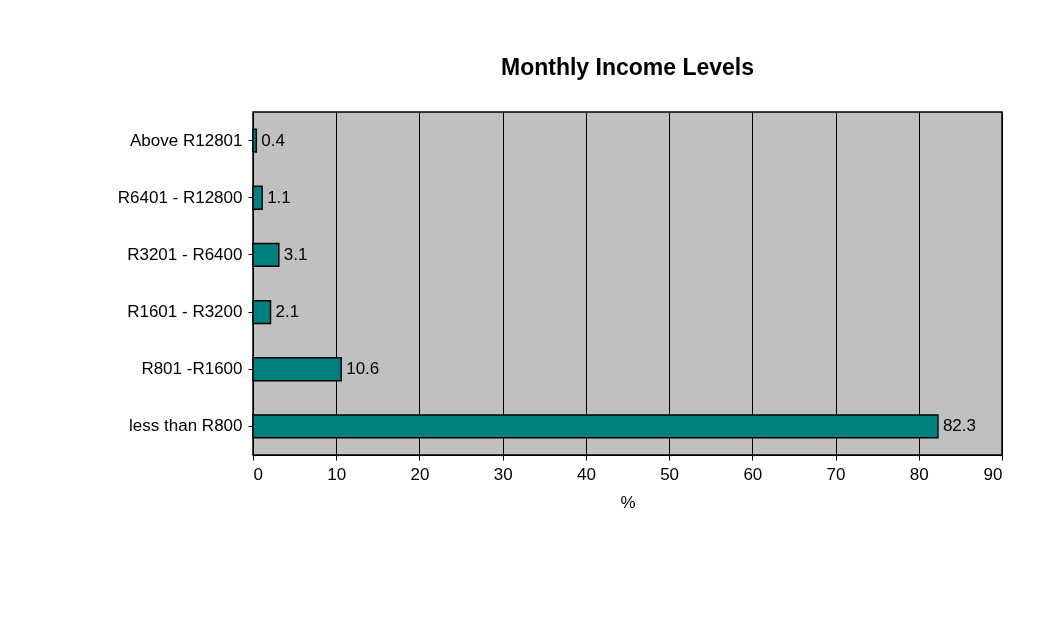 This screenshot has width=1059, height=628. What do you see at coordinates (287, 312) in the screenshot?
I see `data-label: 2.1` at bounding box center [287, 312].